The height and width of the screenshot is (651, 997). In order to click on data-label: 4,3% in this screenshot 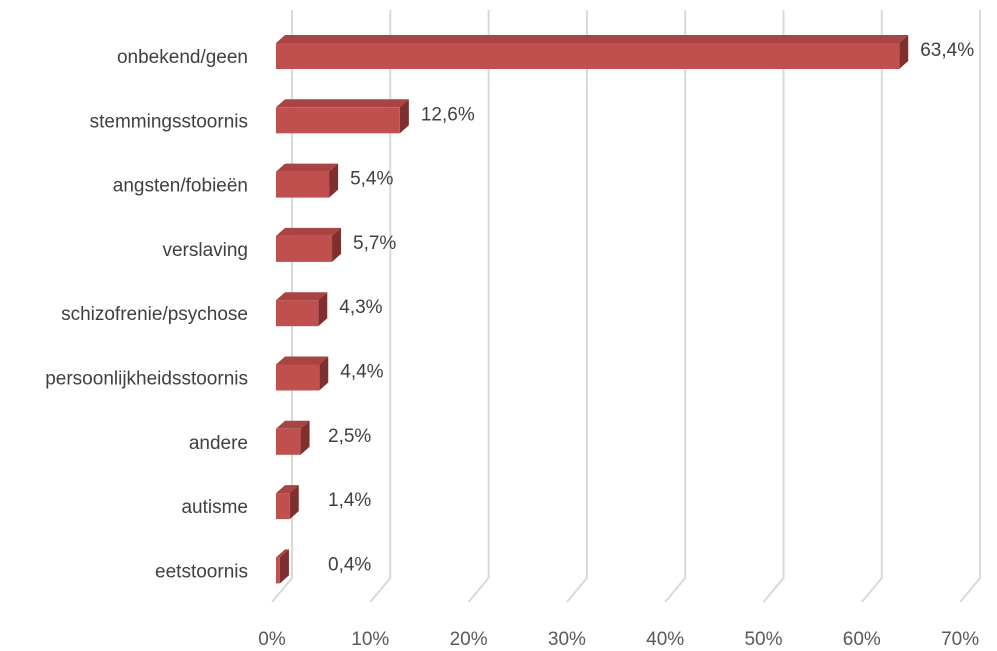, I will do `click(360, 307)`.